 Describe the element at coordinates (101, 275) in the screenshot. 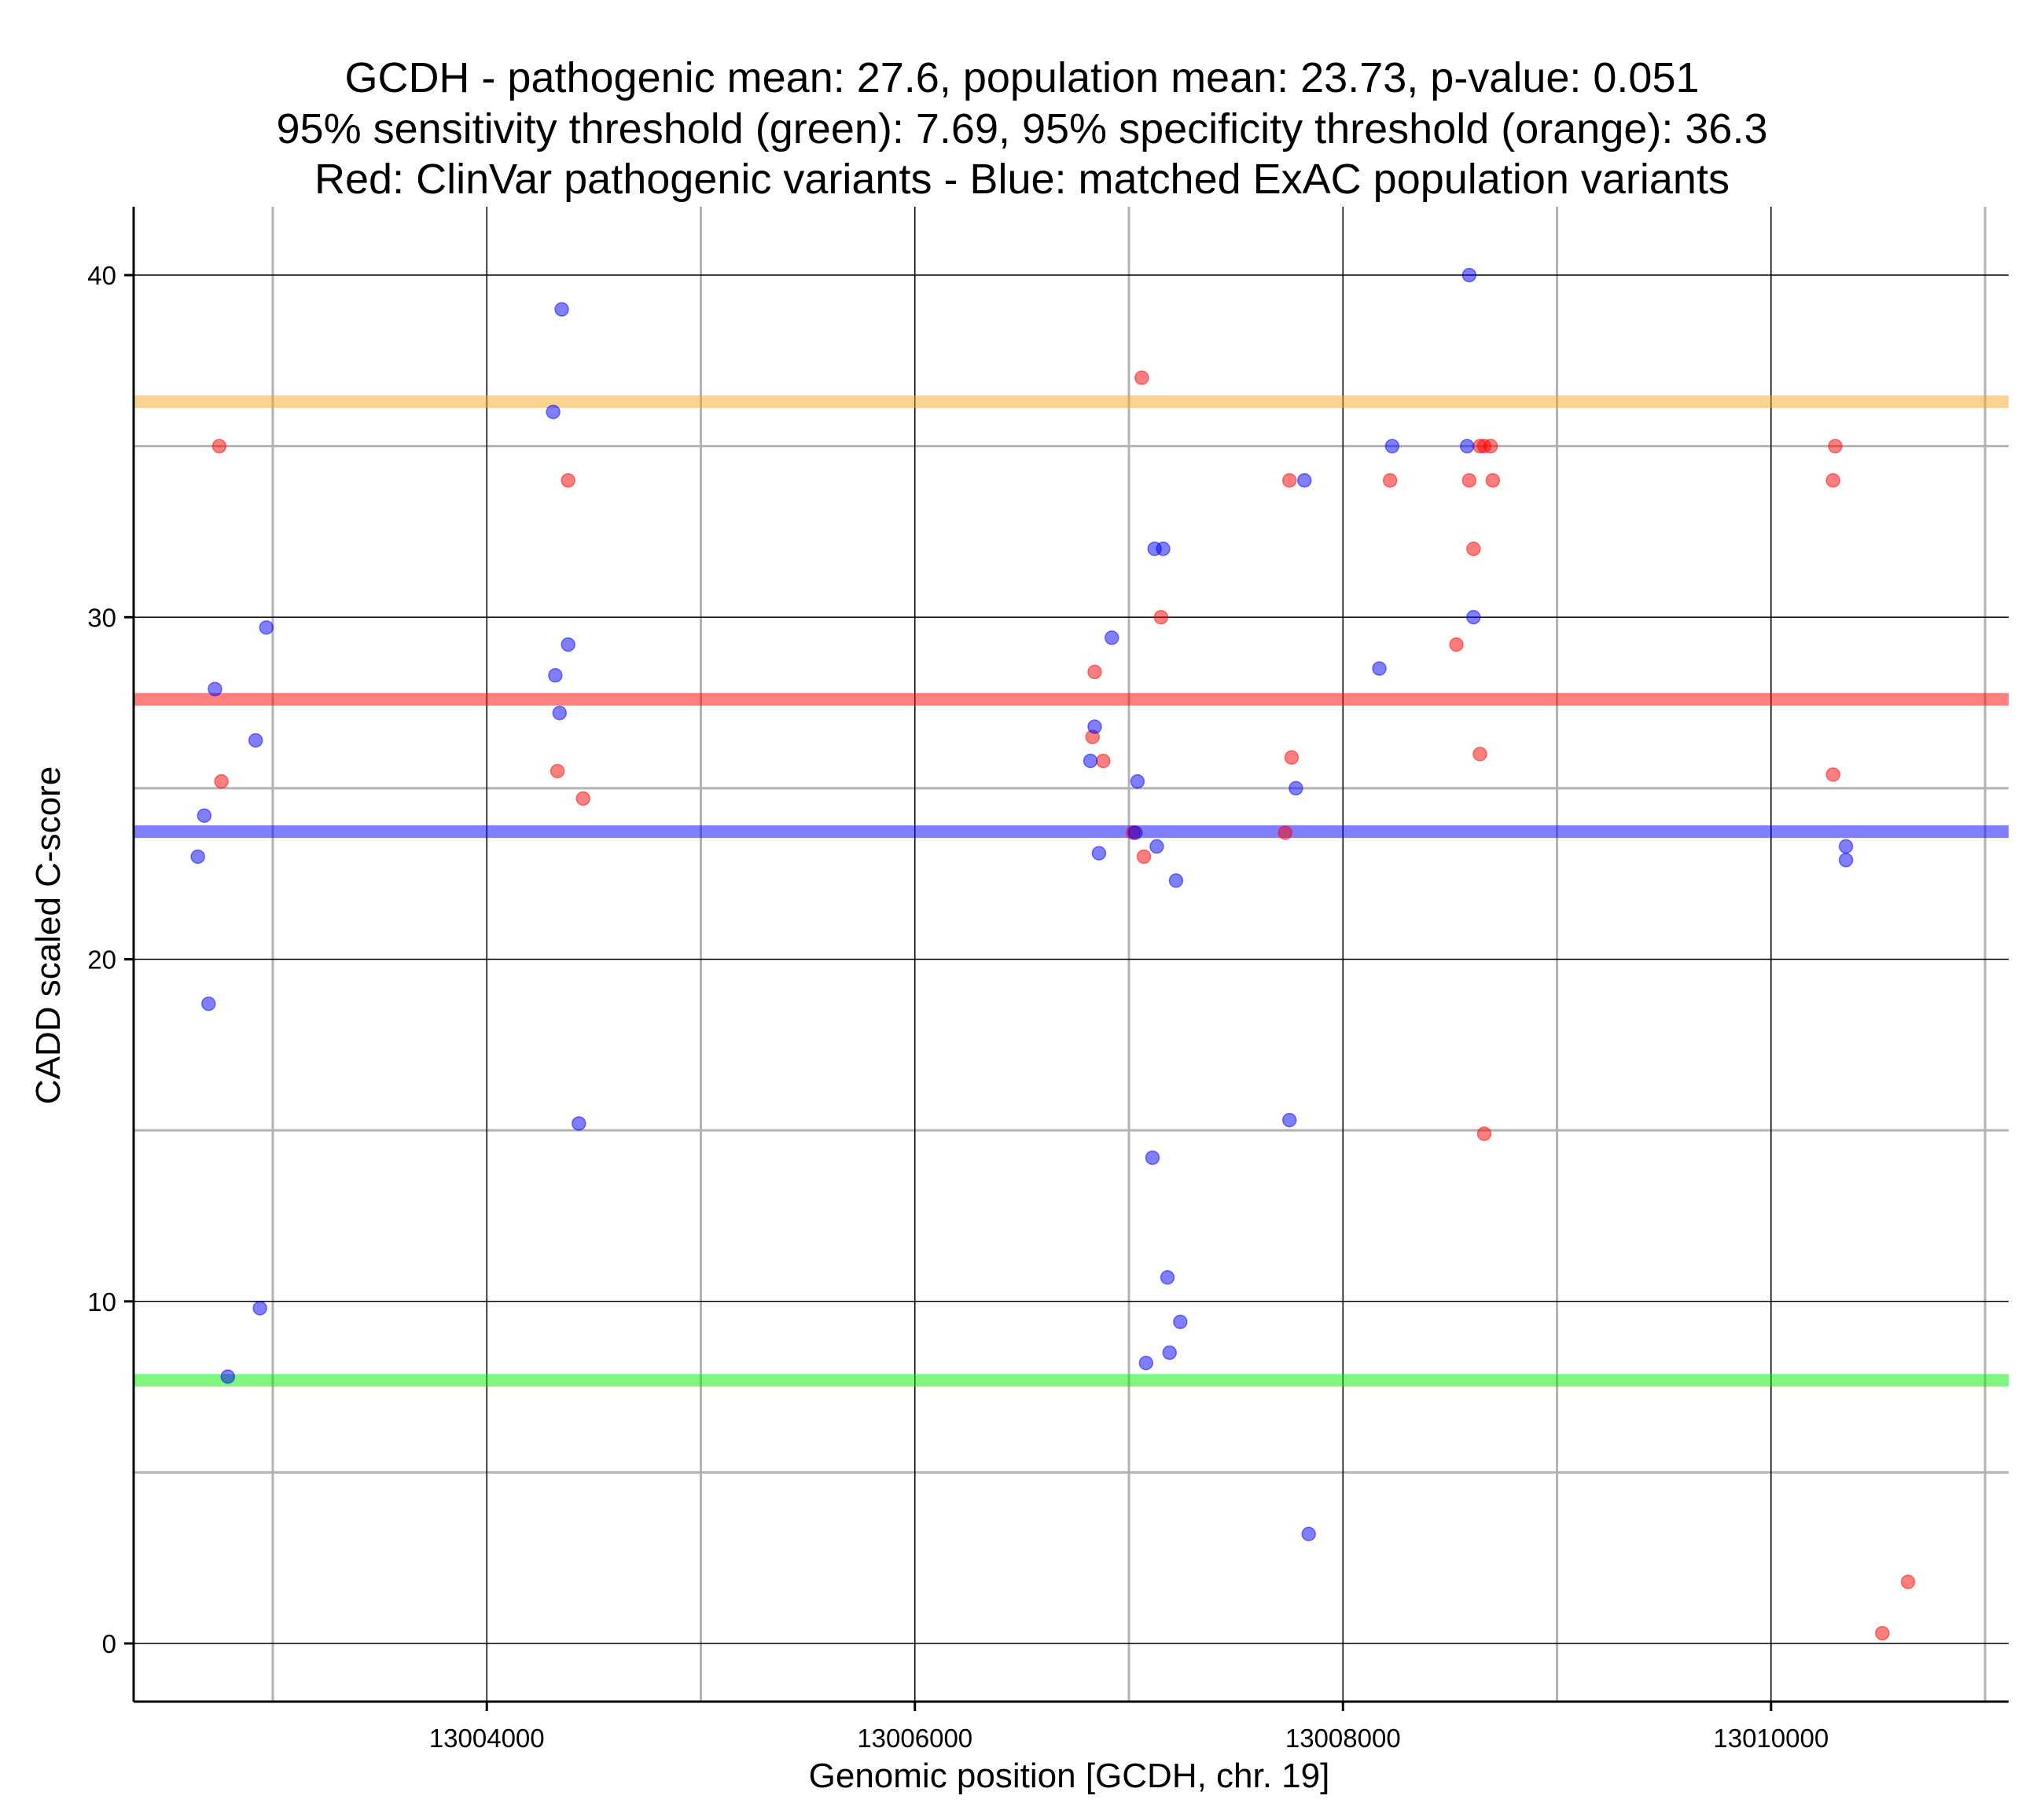

I see `y-tick-label: 40` at that location.